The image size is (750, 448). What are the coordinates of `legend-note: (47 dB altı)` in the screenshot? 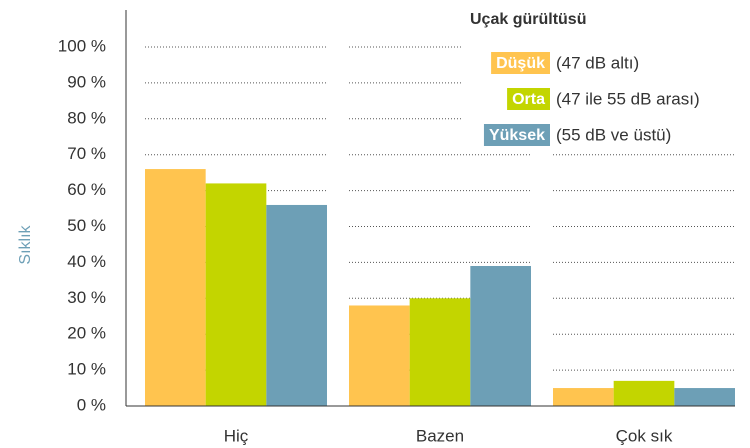 It's located at (597, 62).